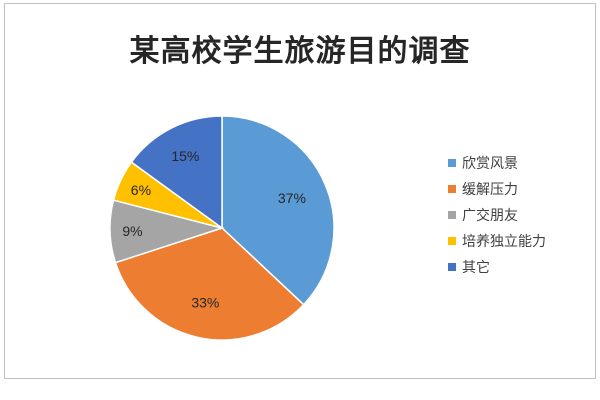 The height and width of the screenshot is (400, 600). I want to click on legend-label: 缓解压力, so click(490, 190).